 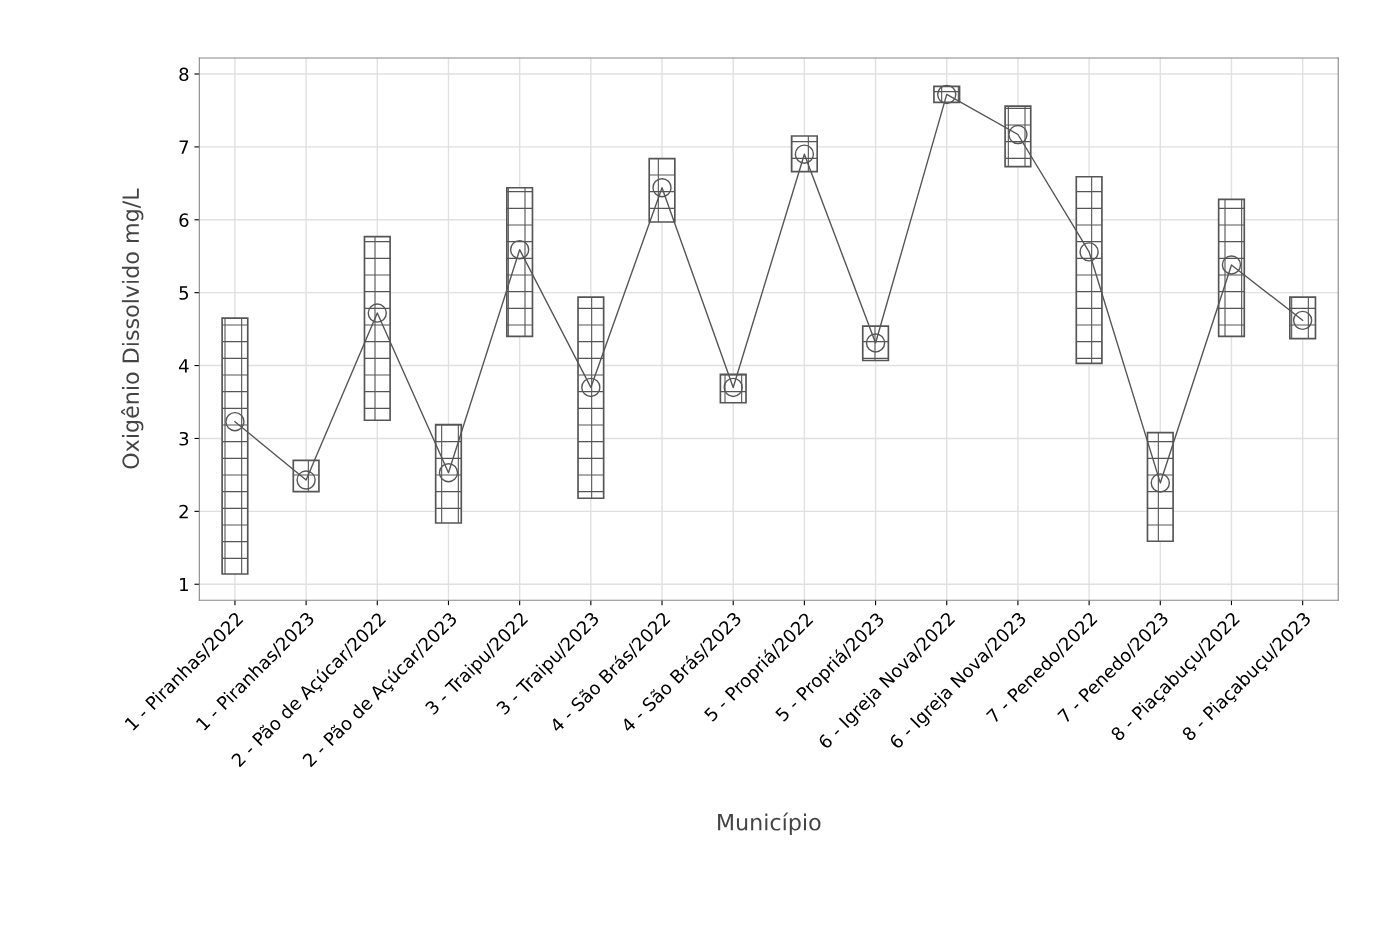 I want to click on y-tick-label: 8, so click(x=184, y=74).